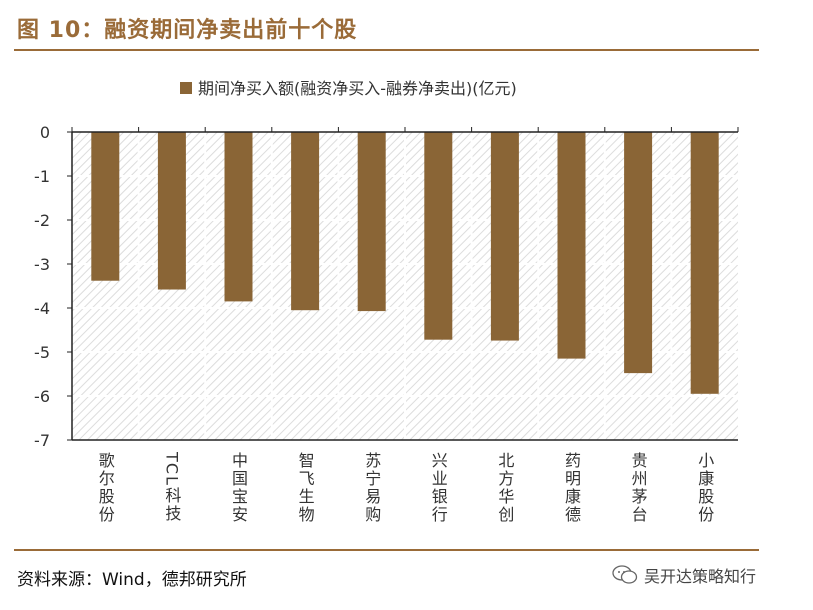 Image resolution: width=813 pixels, height=610 pixels. Describe the element at coordinates (42, 176) in the screenshot. I see `y-tick-label: -1` at that location.